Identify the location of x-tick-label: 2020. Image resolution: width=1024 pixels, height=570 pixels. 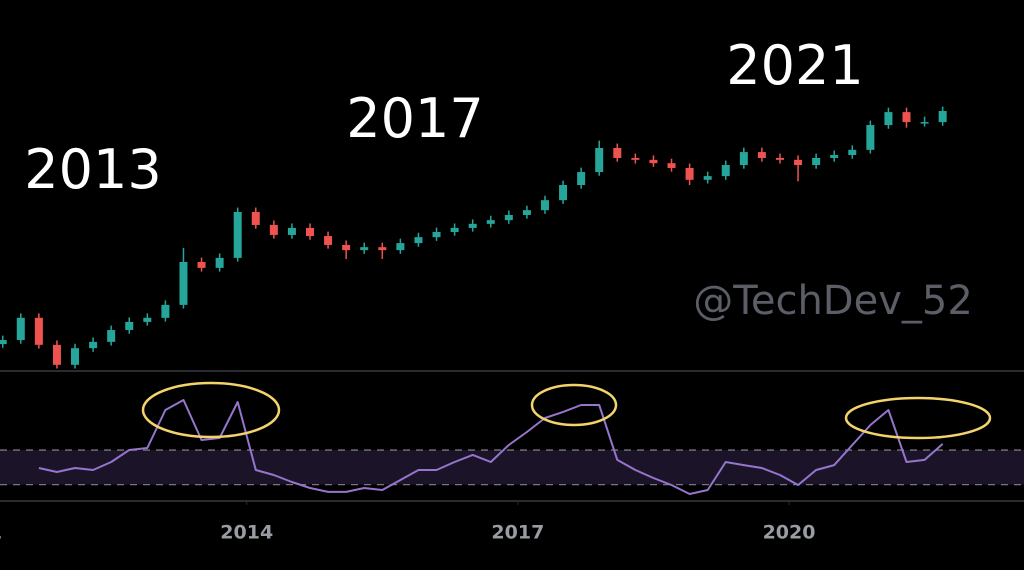
(789, 533).